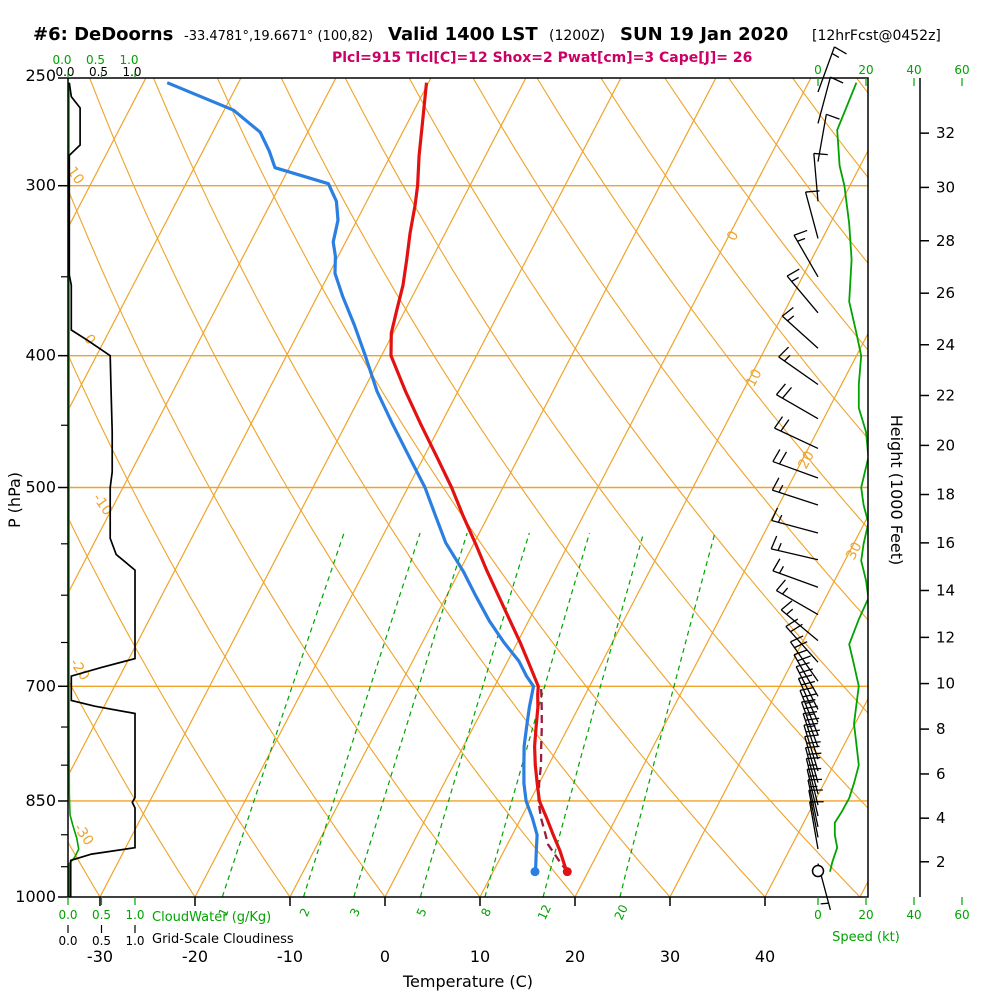 The image size is (1000, 1000). Describe the element at coordinates (704, 34) in the screenshot. I see `valid-date: SUN 19 Jan 2020` at that location.